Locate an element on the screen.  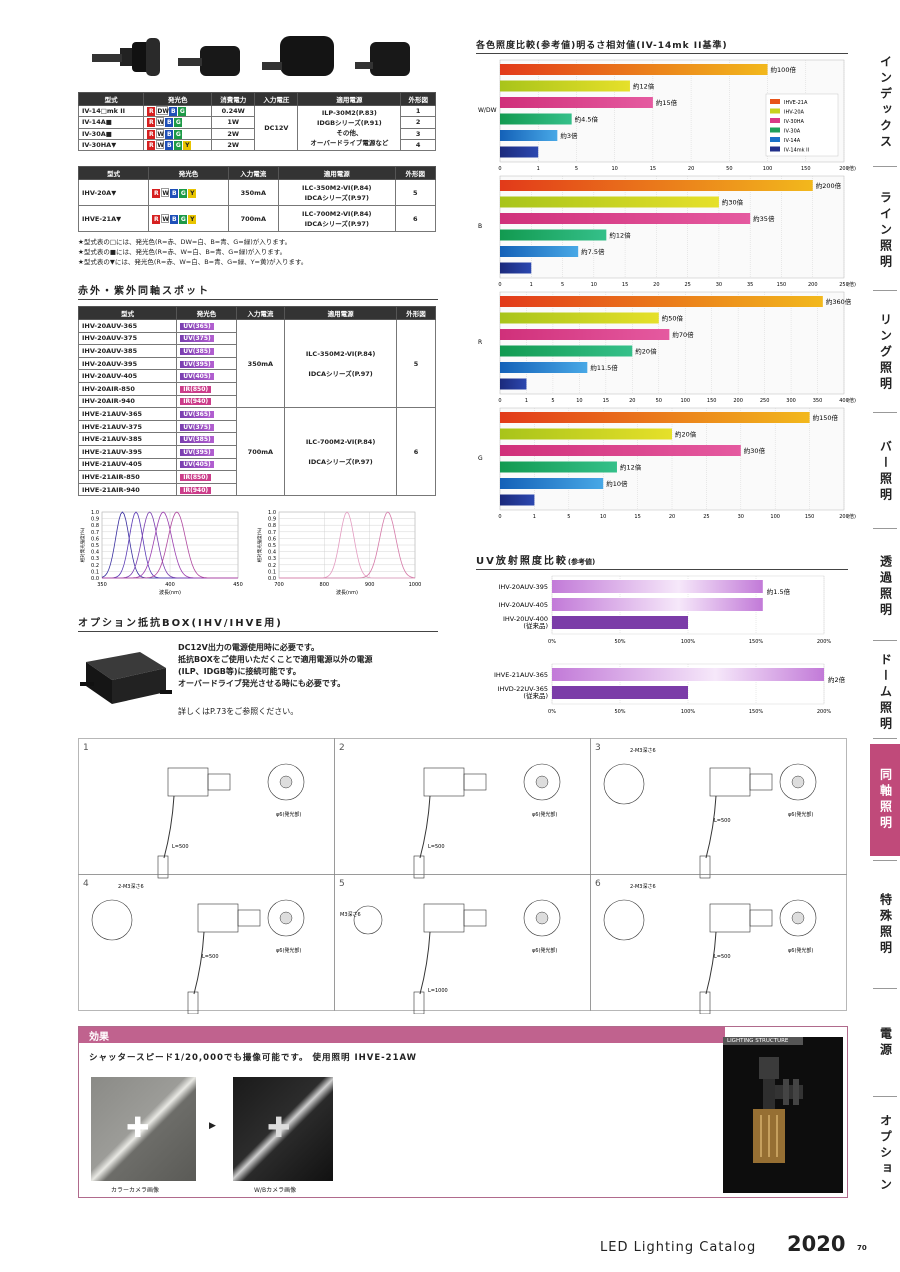
cable-length-label: L=500 is located at coordinates (180, 847).